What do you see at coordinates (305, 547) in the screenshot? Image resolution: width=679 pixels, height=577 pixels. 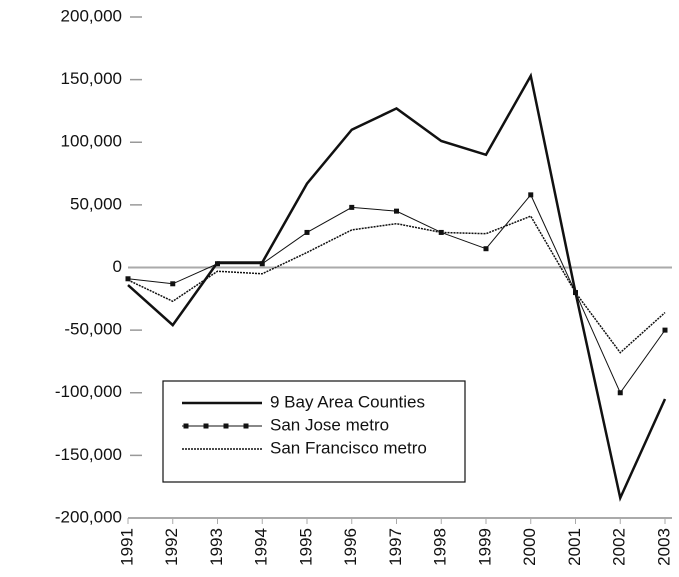 I see `x-tick-label: 1995` at bounding box center [305, 547].